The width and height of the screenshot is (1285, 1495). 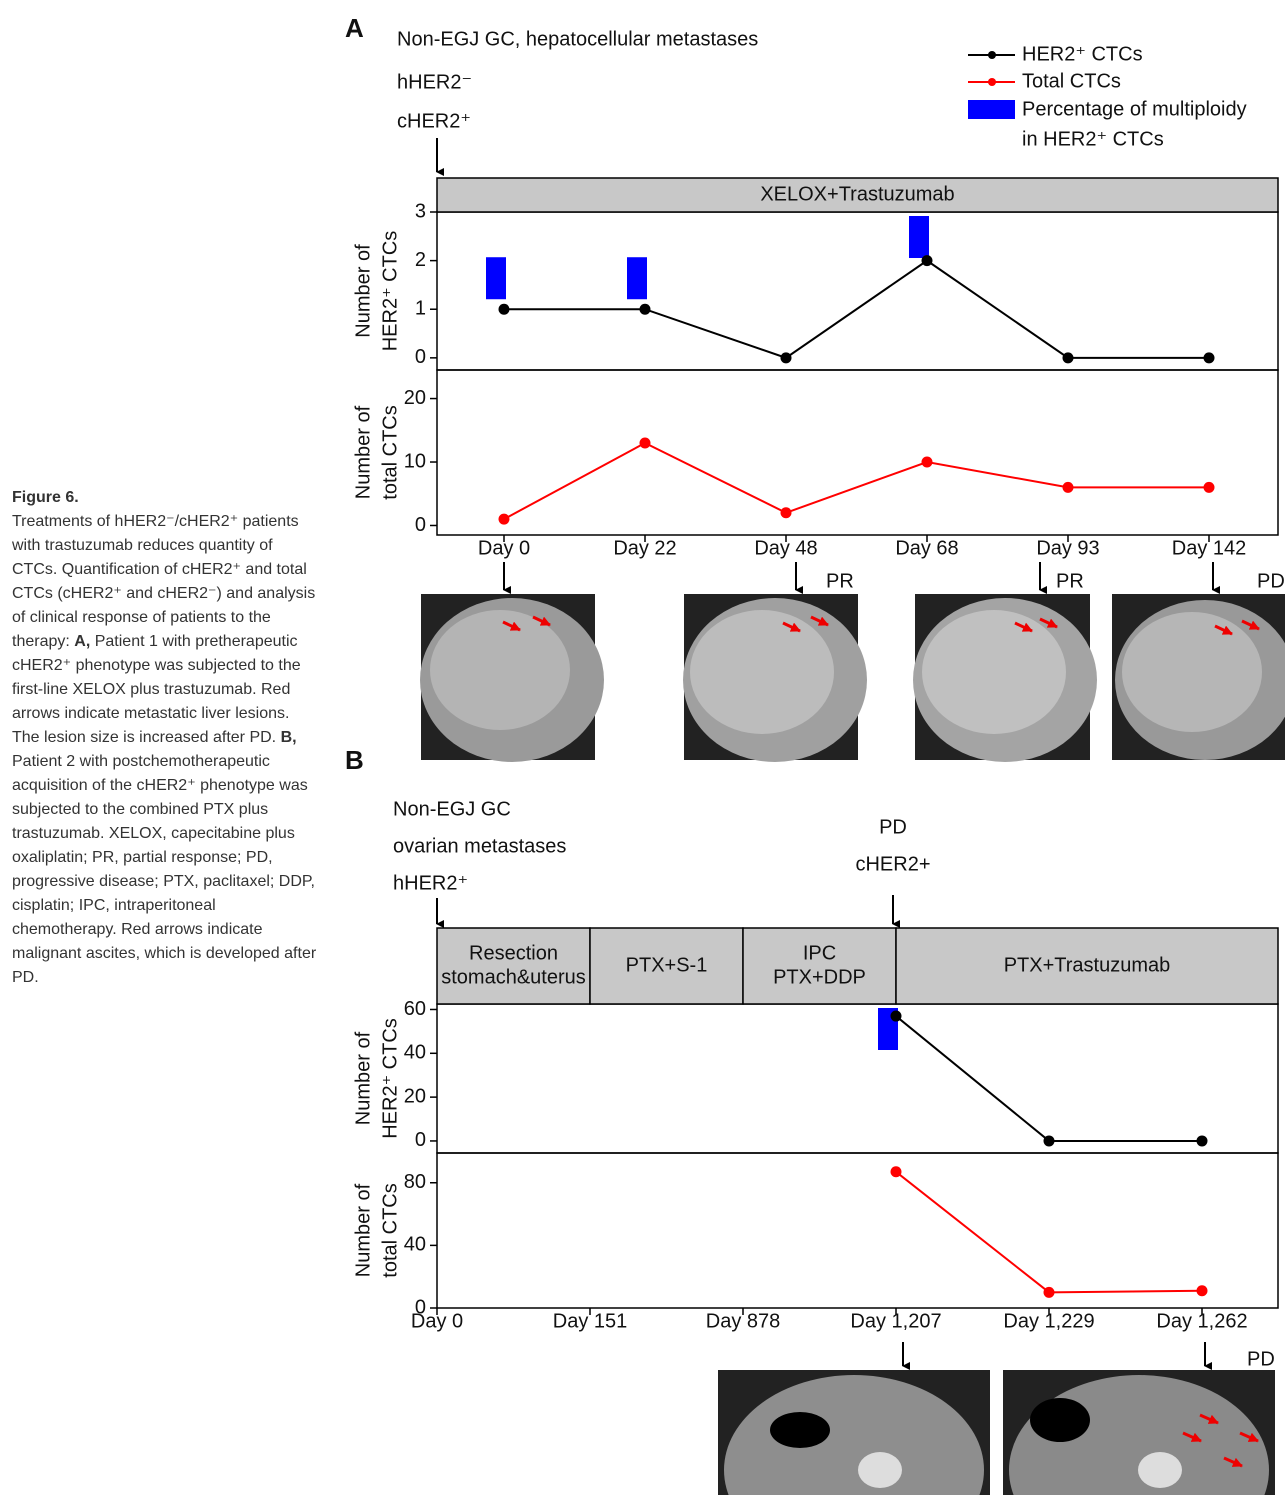 I want to click on therapy-label: PTX+DDP, so click(x=819, y=977).